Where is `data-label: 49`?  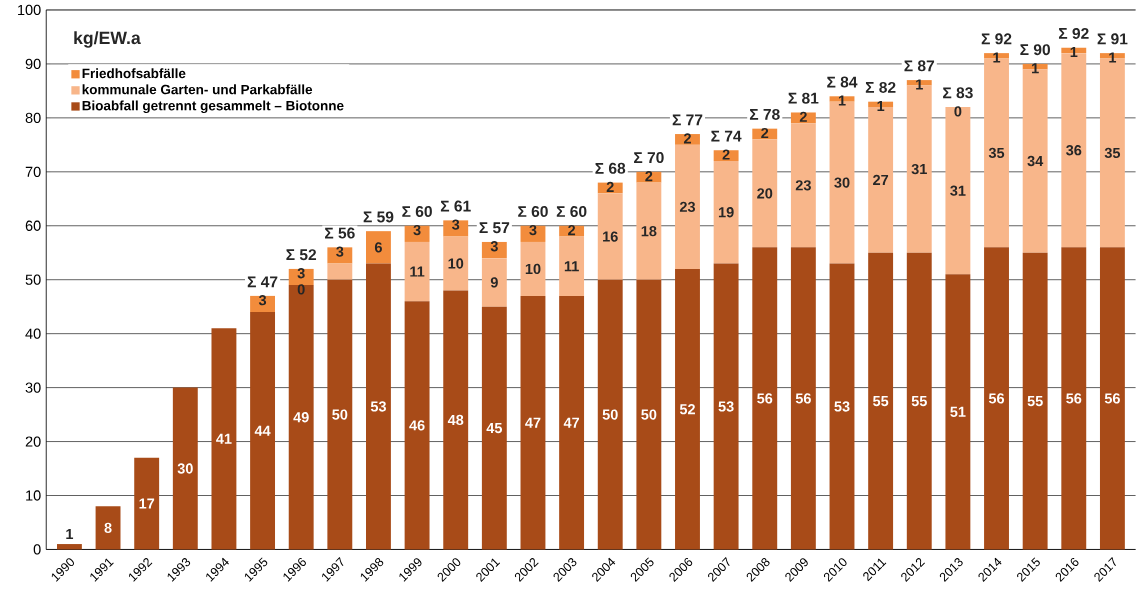 data-label: 49 is located at coordinates (301, 417).